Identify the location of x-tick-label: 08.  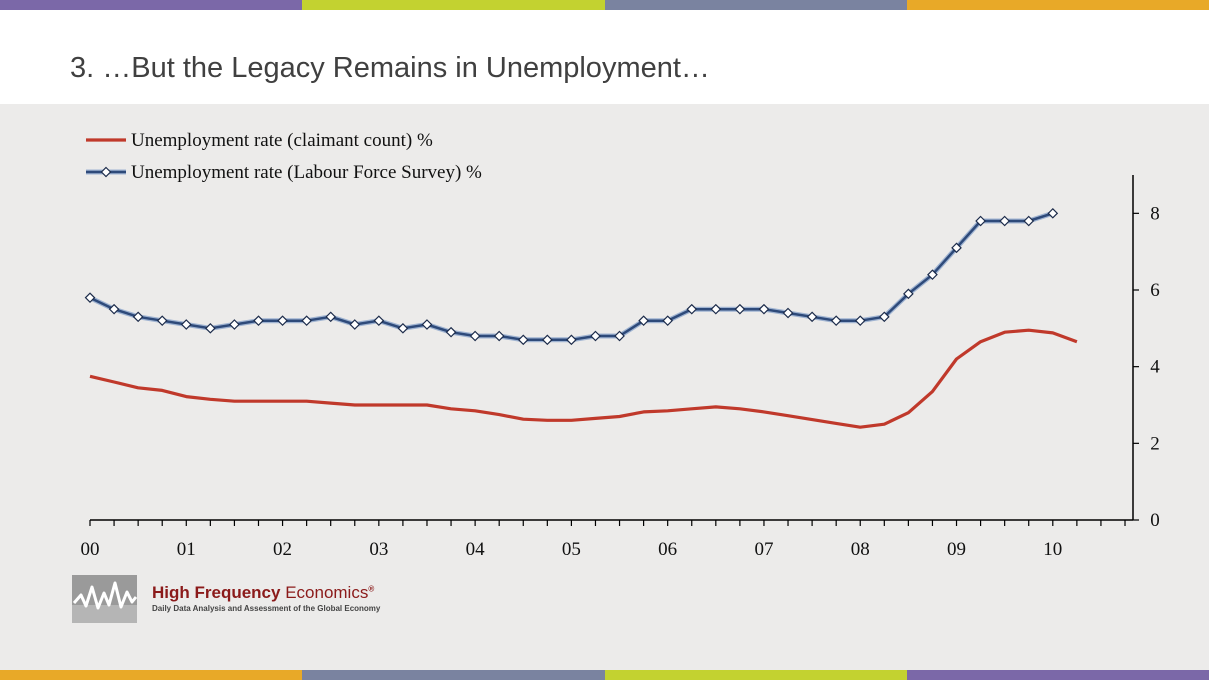
(860, 549).